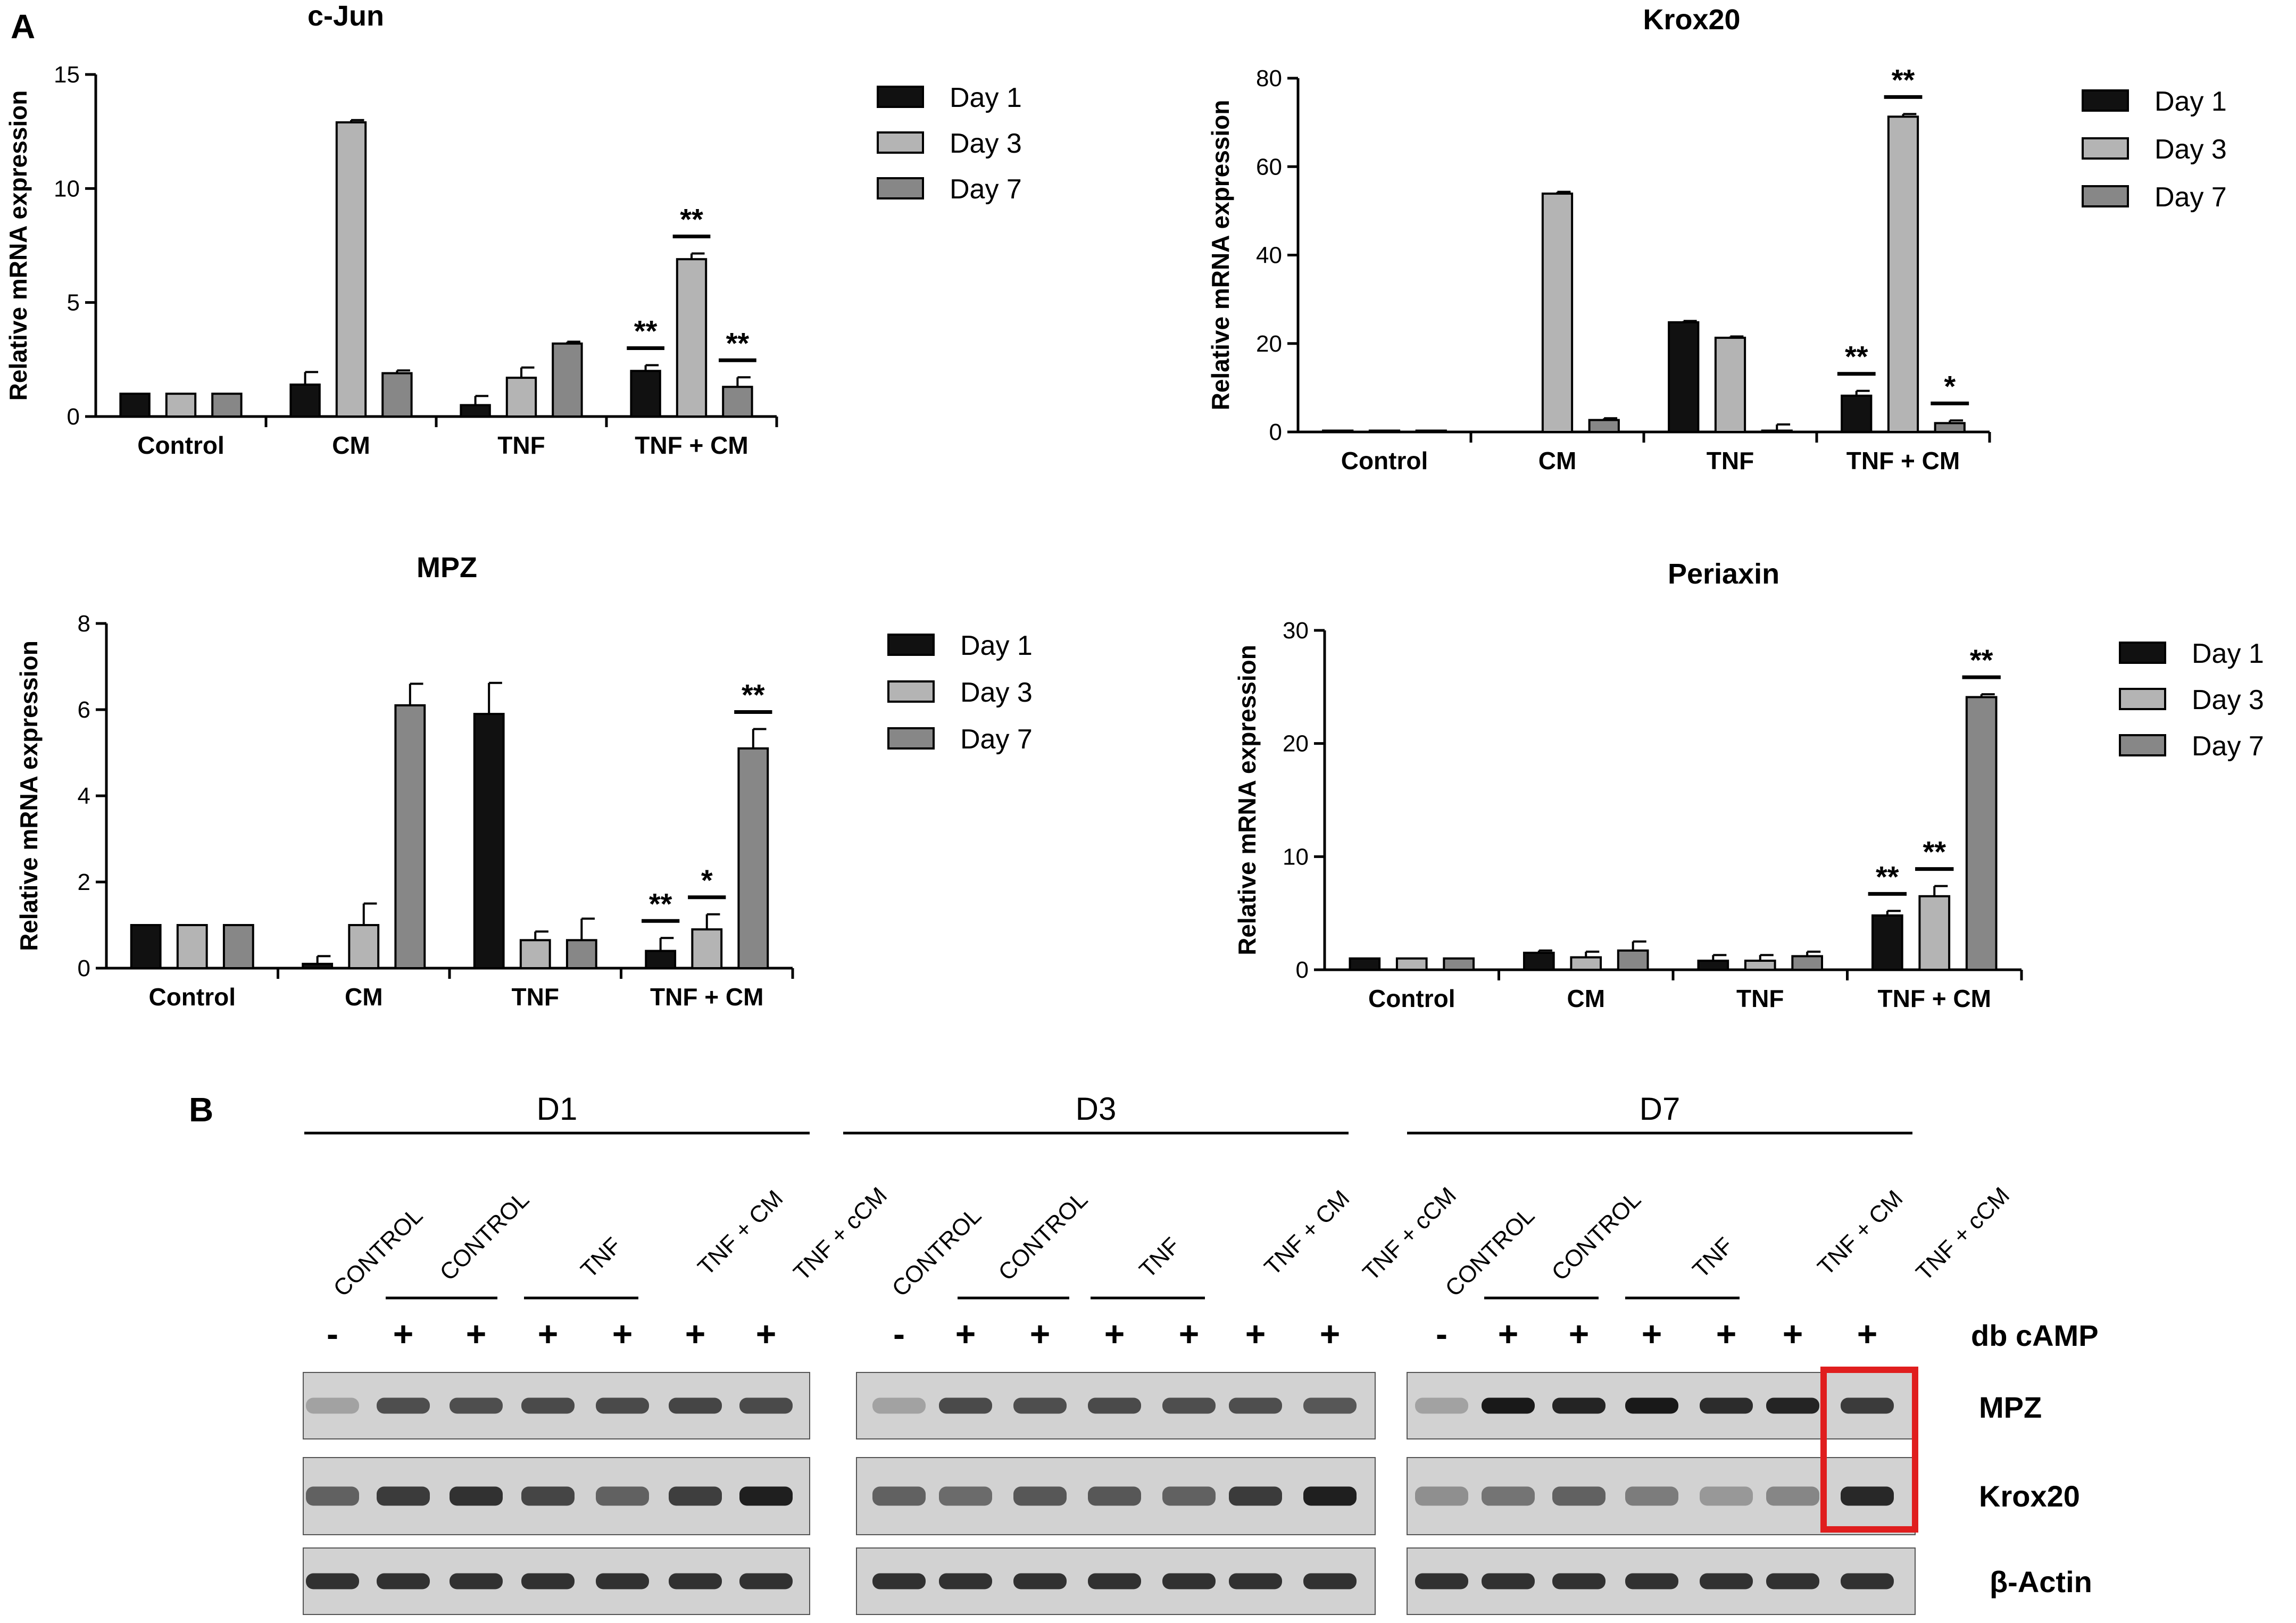 The height and width of the screenshot is (1623, 2296). Describe the element at coordinates (2035, 1335) in the screenshot. I see `row-label-camp: db cAMP` at that location.